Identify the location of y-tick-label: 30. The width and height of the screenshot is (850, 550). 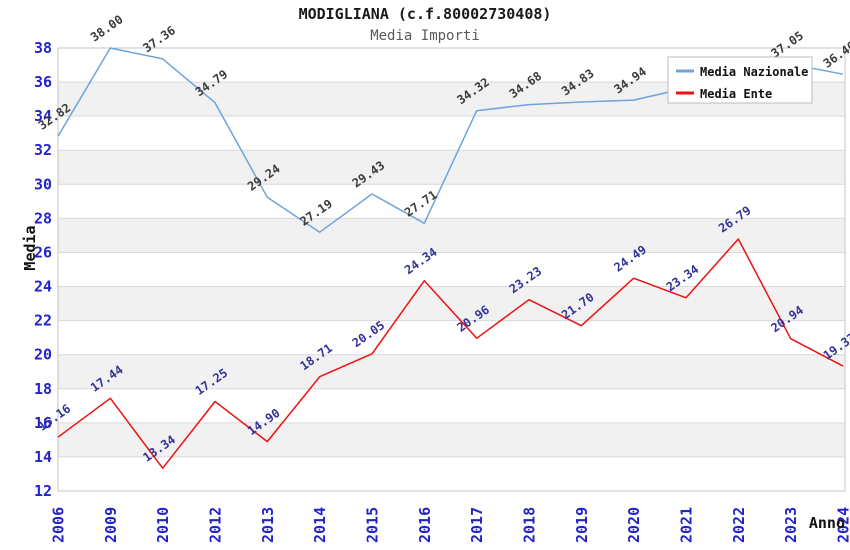
(43, 184).